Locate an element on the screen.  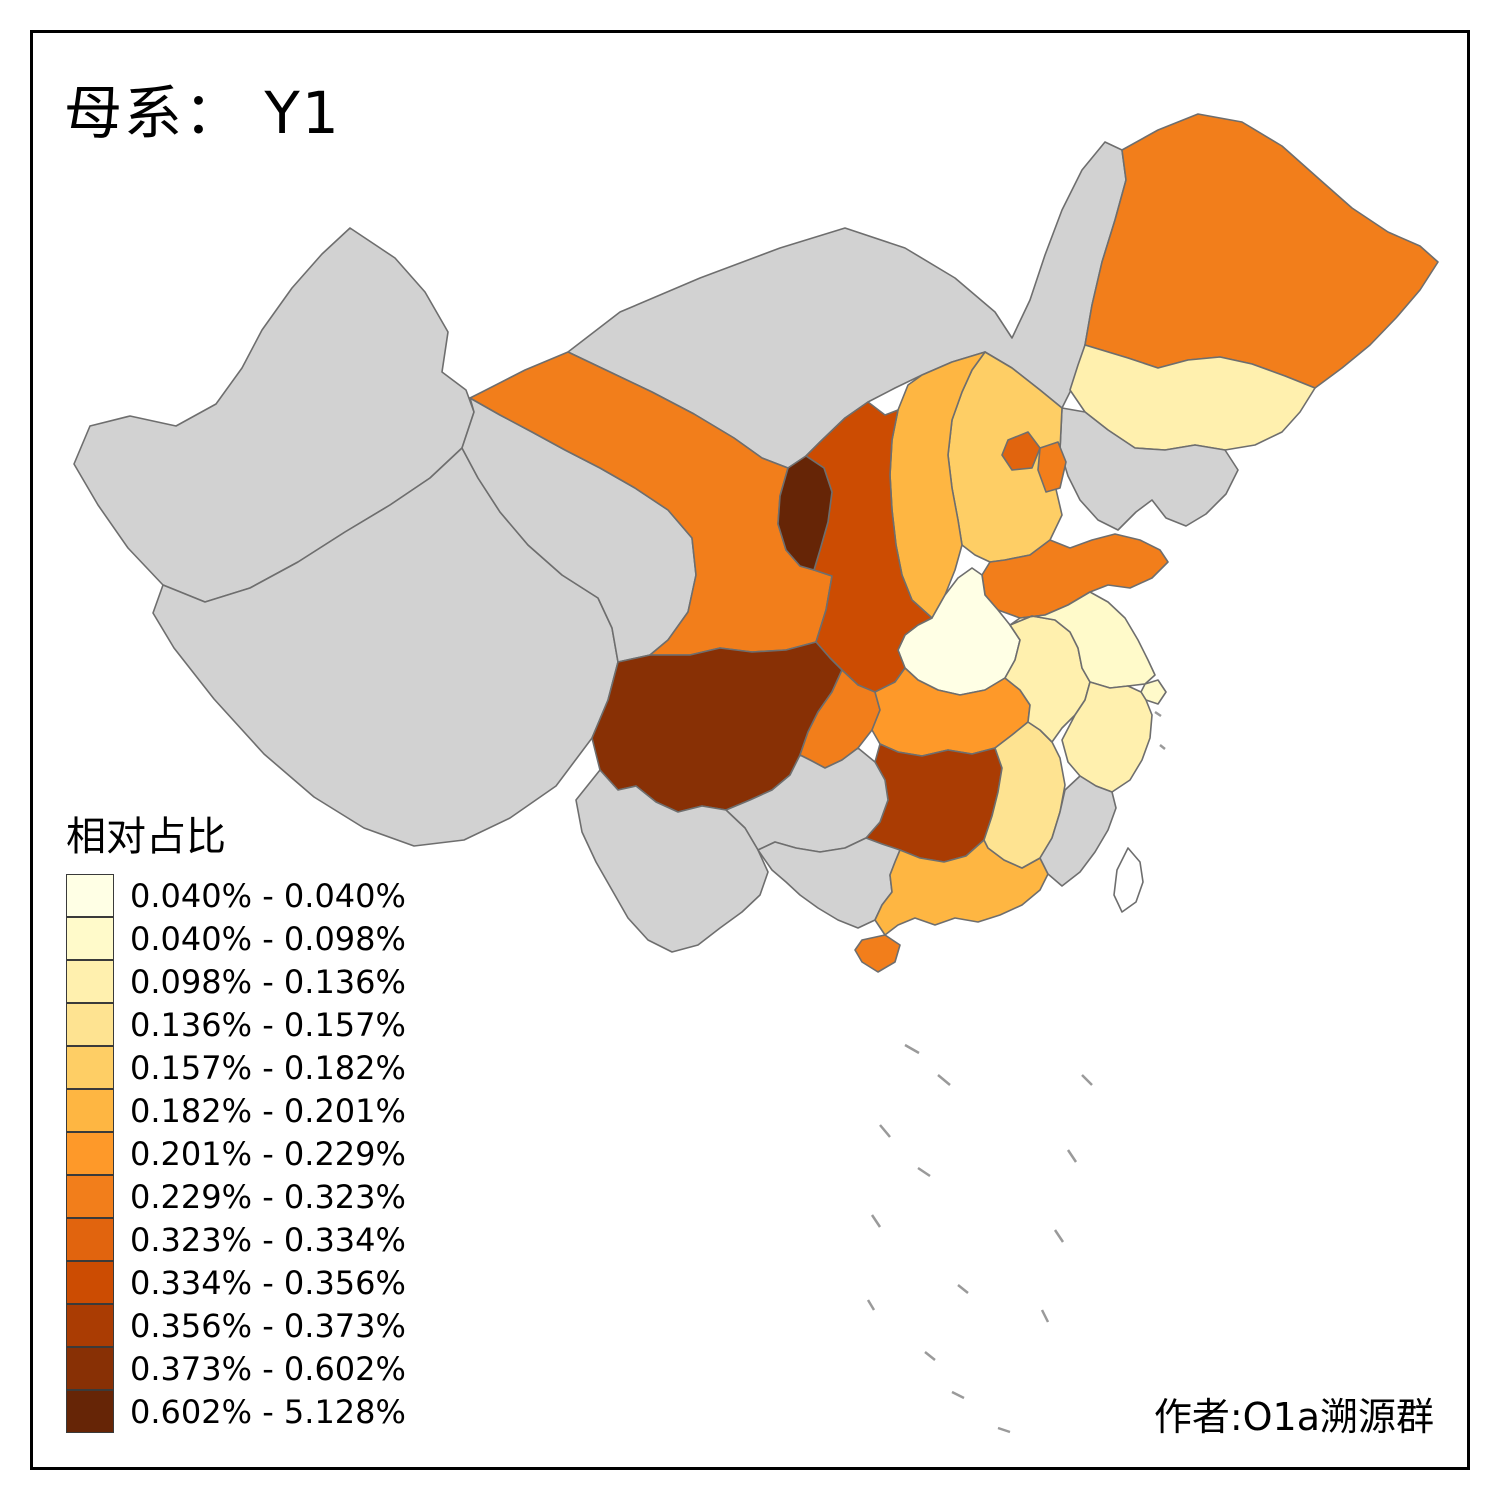
legend-label-12: 0.373% - 0.602% is located at coordinates (268, 1368).